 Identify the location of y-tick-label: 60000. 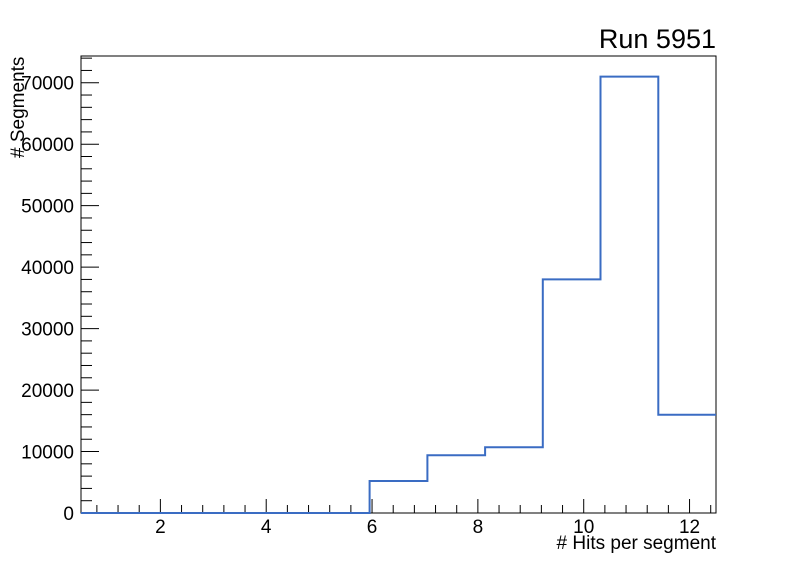
(47, 145).